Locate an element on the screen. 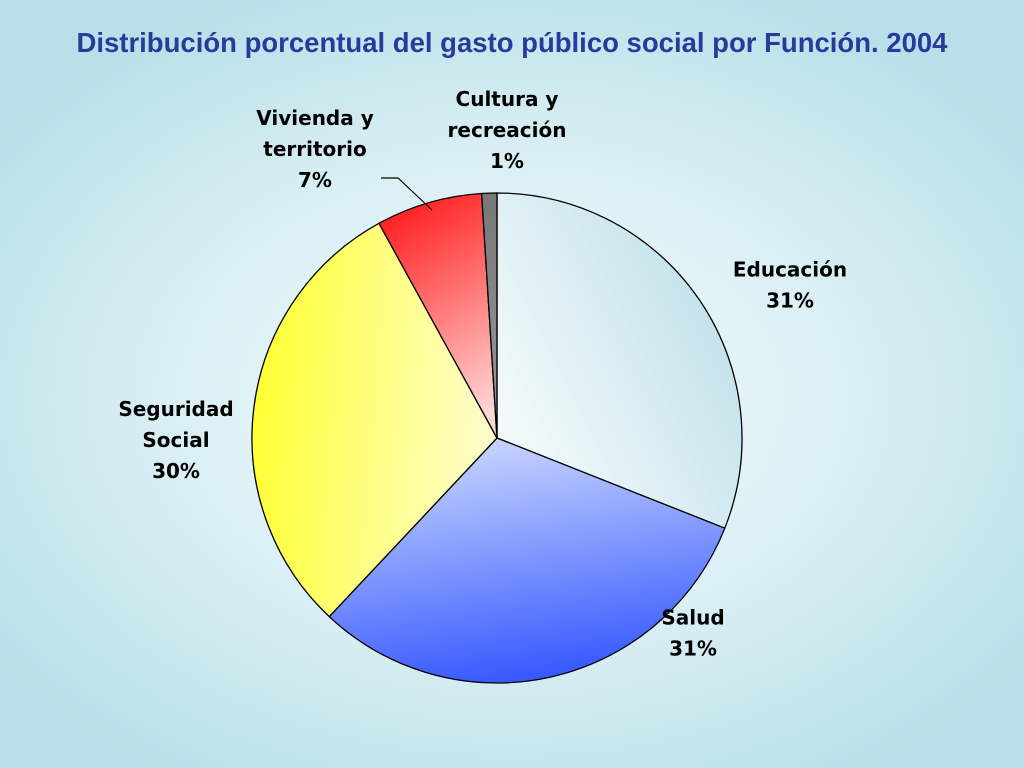 This screenshot has width=1024, height=768. pie-slice-educación is located at coordinates (619, 361).